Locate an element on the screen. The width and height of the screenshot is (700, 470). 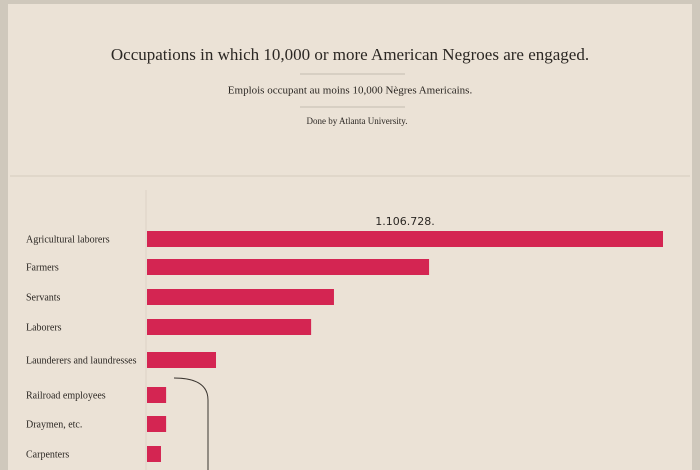
category-label: Draymen, etc. is located at coordinates (54, 424).